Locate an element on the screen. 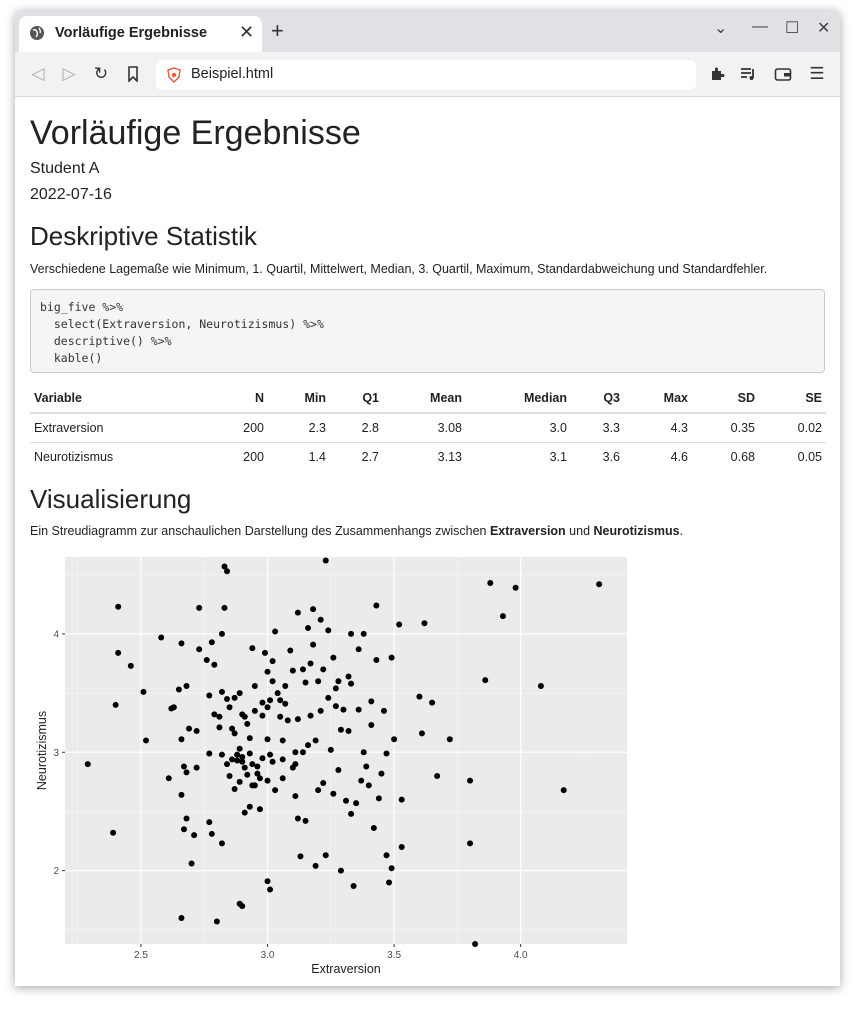 The height and width of the screenshot is (1019, 856). table-cell: 0.35 is located at coordinates (725, 428).